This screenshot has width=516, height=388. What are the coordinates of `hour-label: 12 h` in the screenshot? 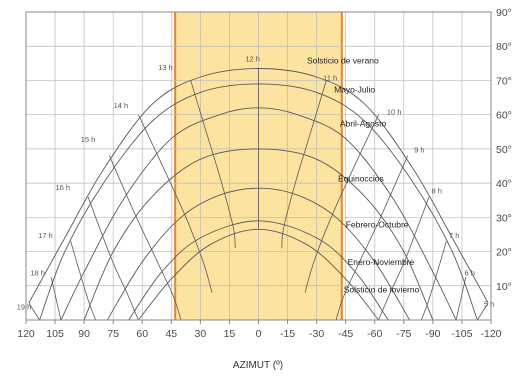 It's located at (252, 59).